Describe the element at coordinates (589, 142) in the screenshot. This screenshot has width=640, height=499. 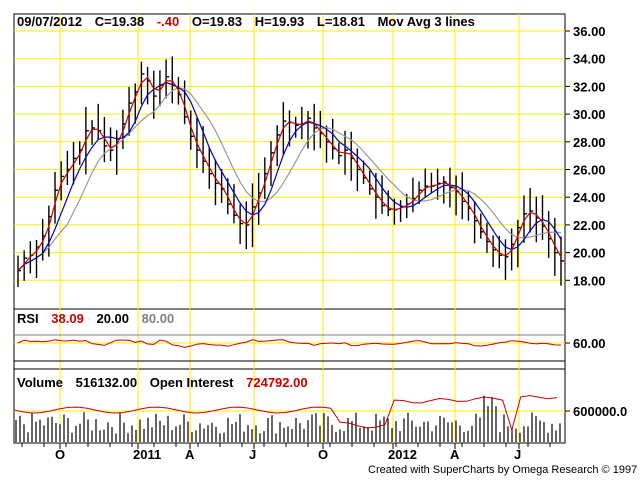
I see `price-tick-label: 28.00` at that location.